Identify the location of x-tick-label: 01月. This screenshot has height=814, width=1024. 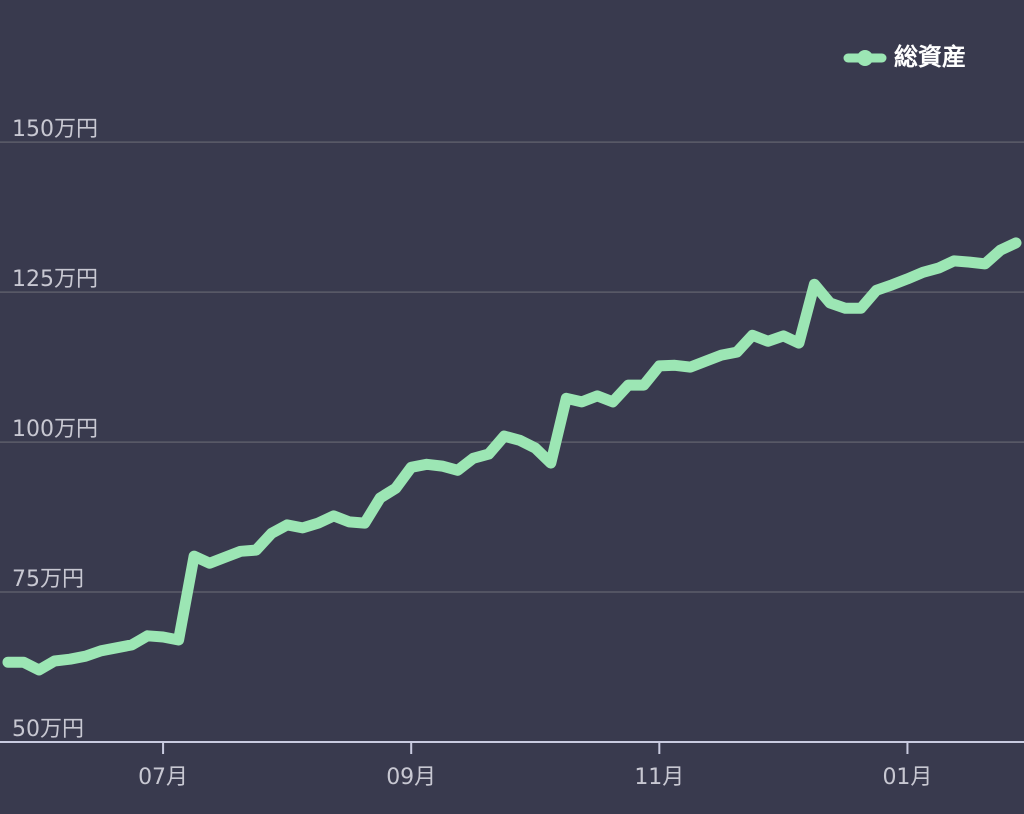
(907, 777).